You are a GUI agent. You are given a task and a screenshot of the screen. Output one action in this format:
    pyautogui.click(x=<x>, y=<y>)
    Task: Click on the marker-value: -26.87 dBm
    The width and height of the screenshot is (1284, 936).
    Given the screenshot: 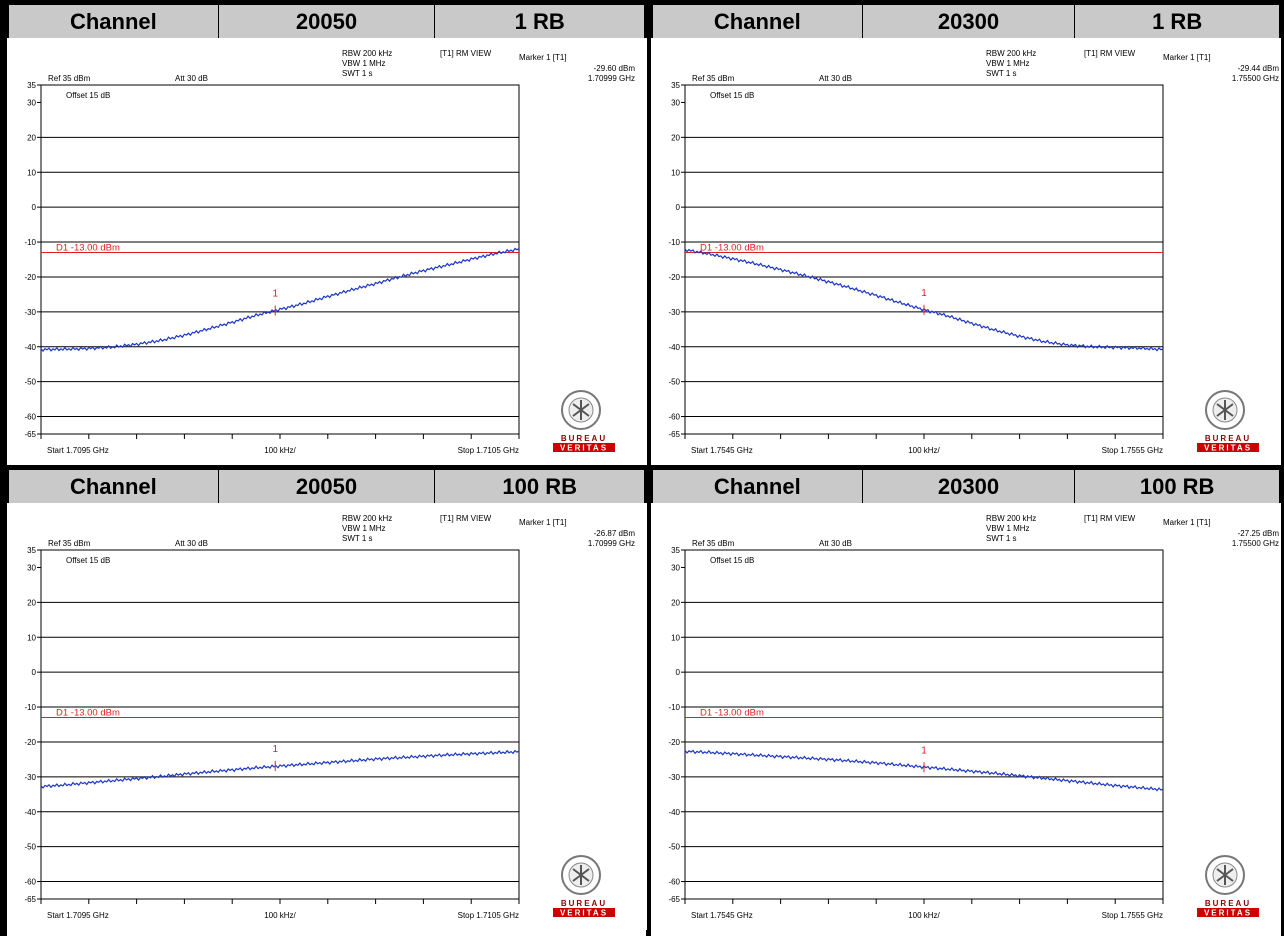 What is the action you would take?
    pyautogui.click(x=615, y=533)
    